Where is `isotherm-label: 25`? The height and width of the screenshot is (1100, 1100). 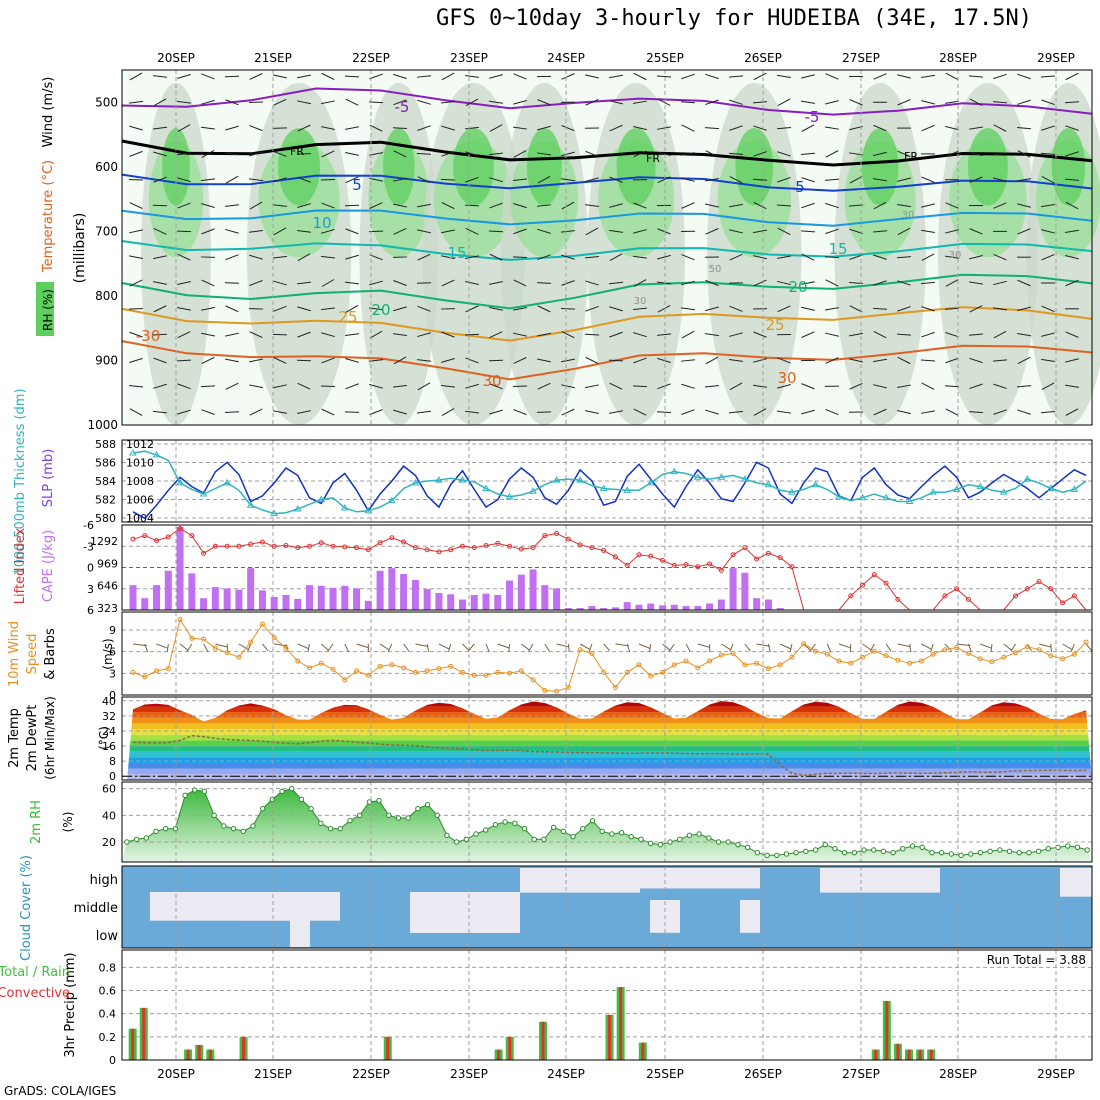 isotherm-label: 25 is located at coordinates (347, 317).